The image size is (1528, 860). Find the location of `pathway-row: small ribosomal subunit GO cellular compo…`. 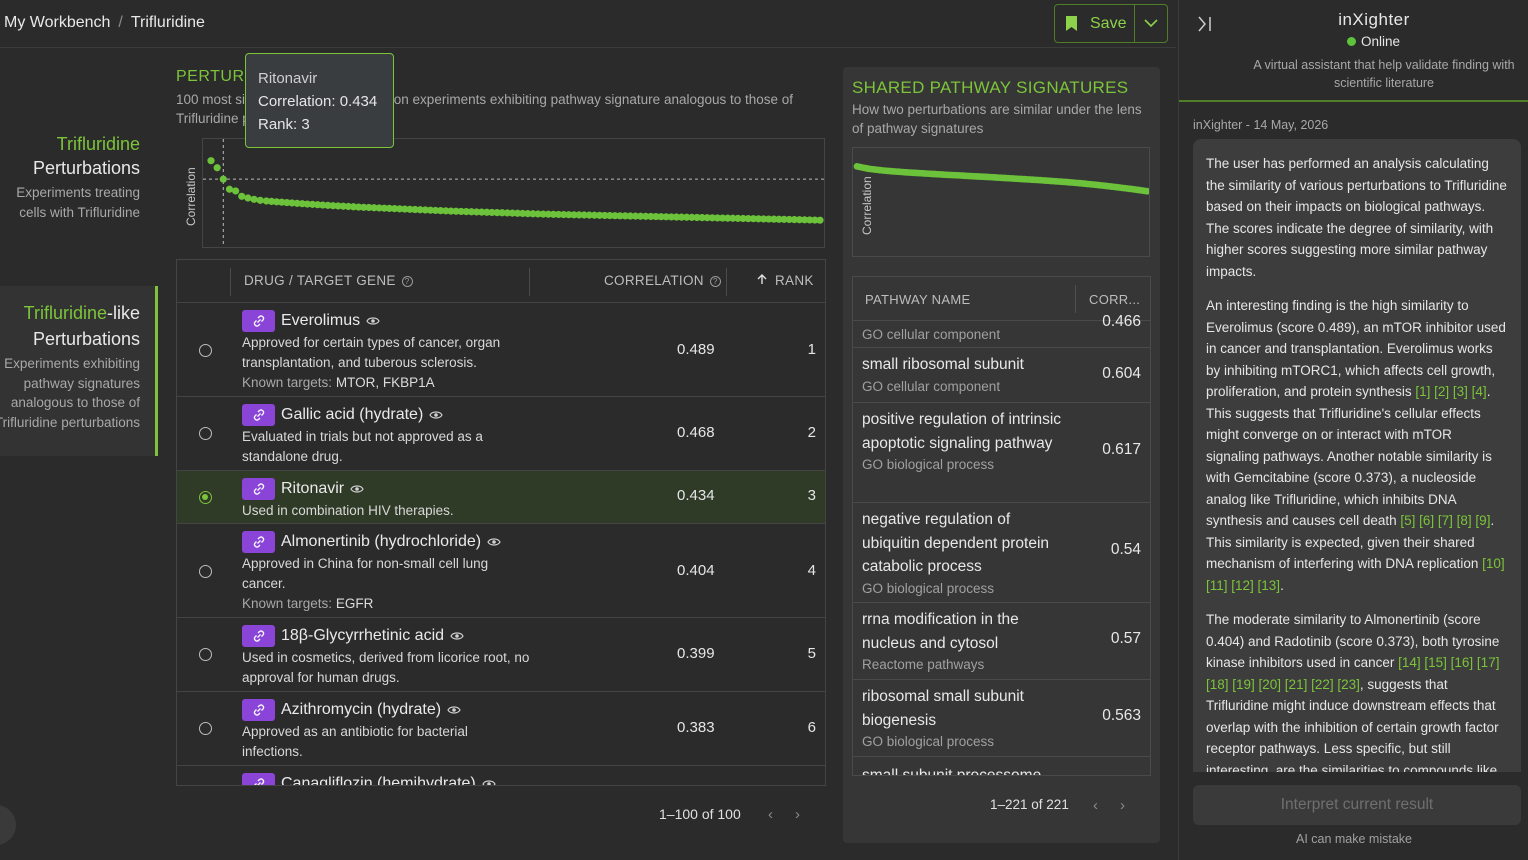

pathway-row: small ribosomal subunit GO cellular compo… is located at coordinates (1001, 375).